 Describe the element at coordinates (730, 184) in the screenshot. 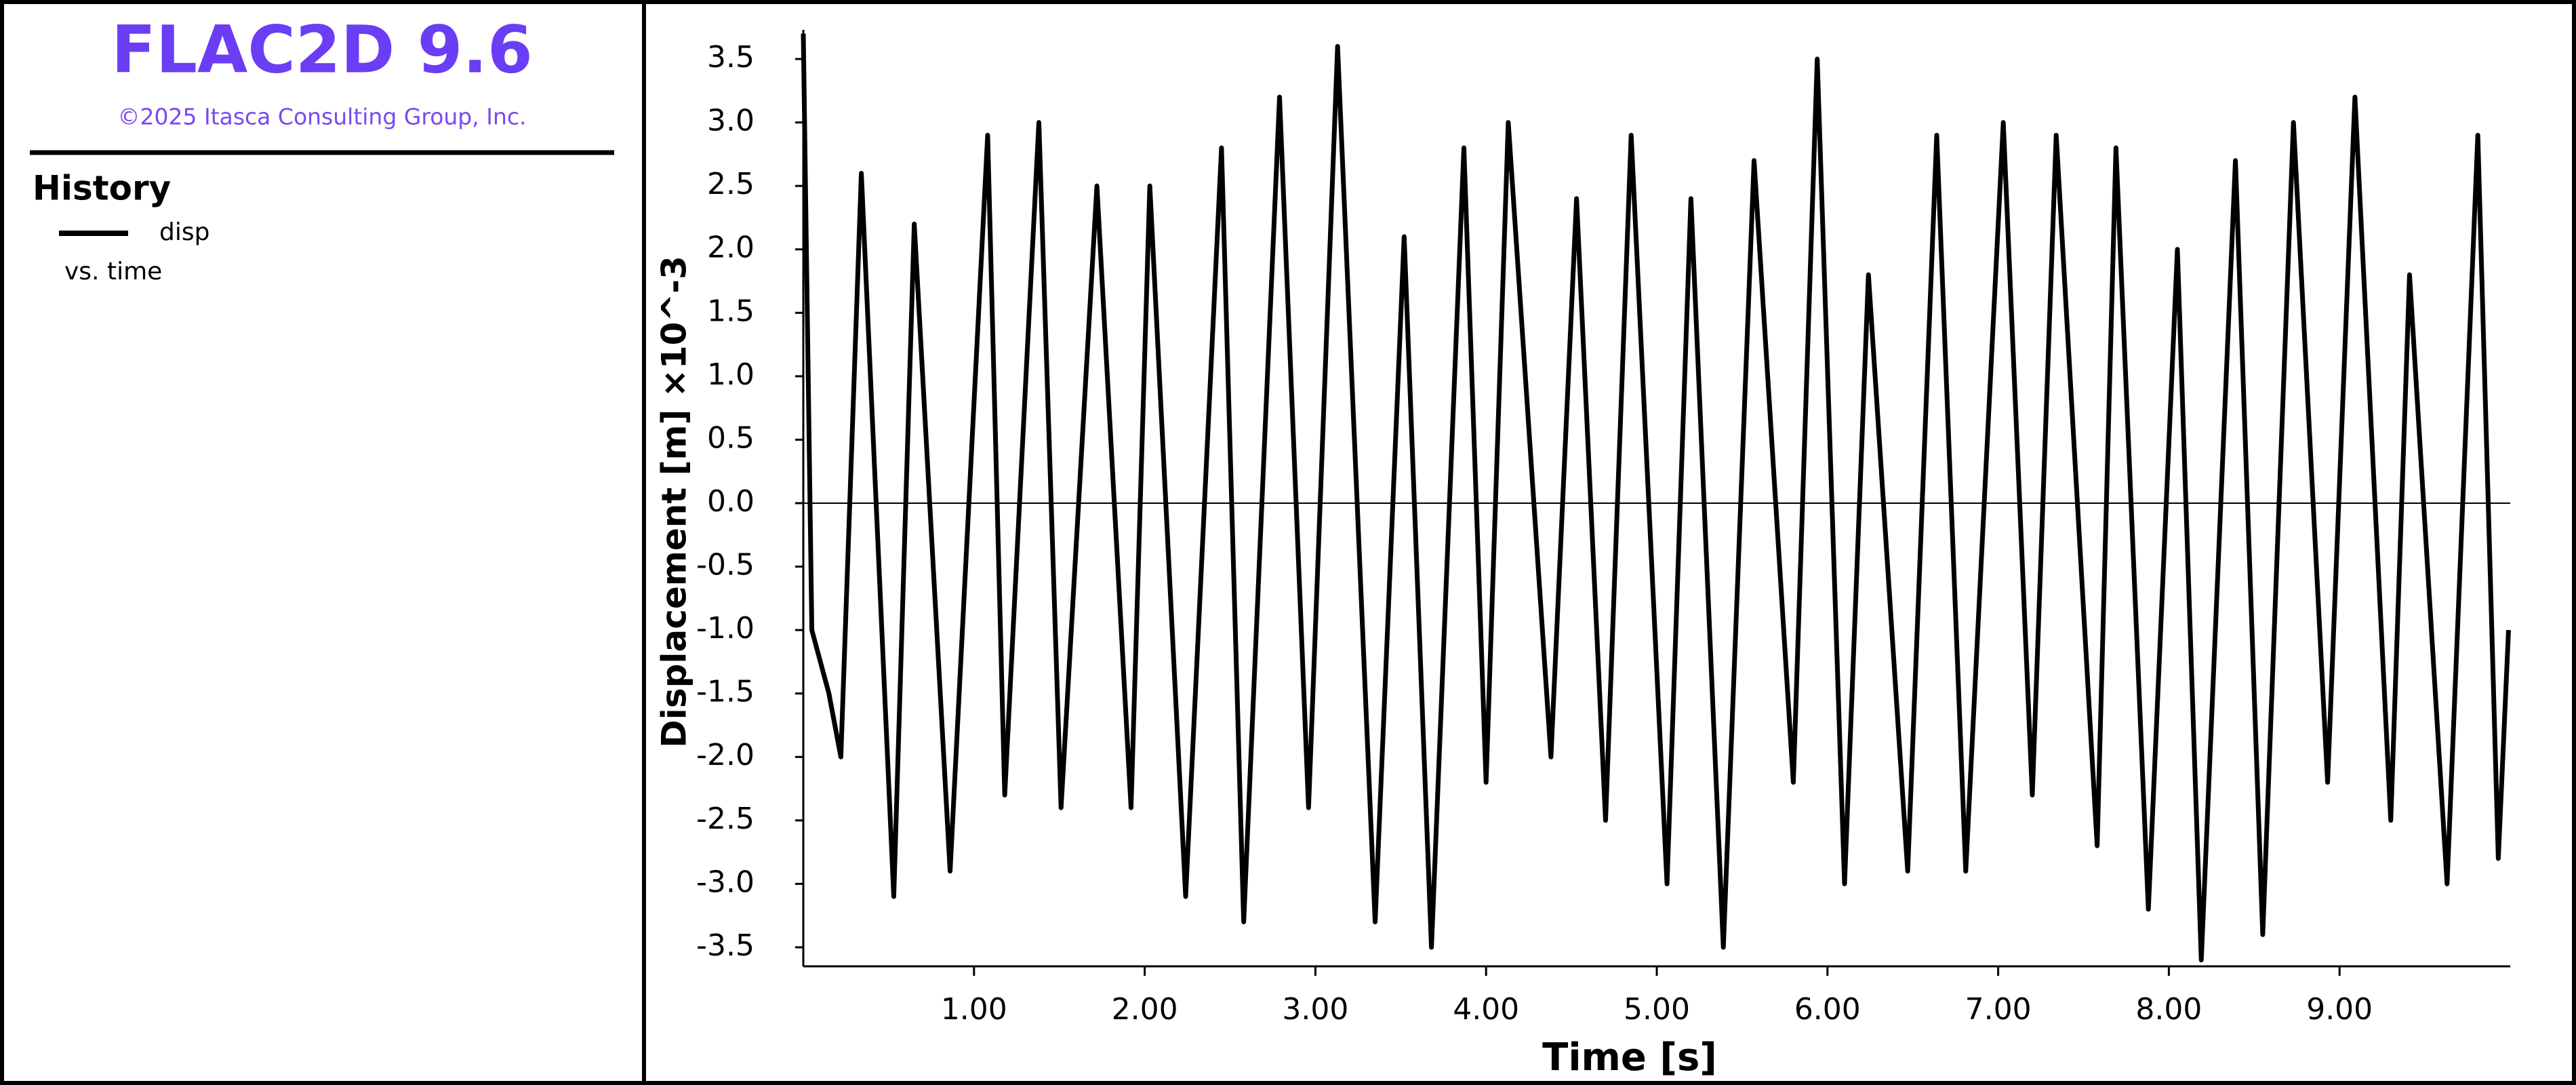

I see `y-tick-label: 2.5` at that location.